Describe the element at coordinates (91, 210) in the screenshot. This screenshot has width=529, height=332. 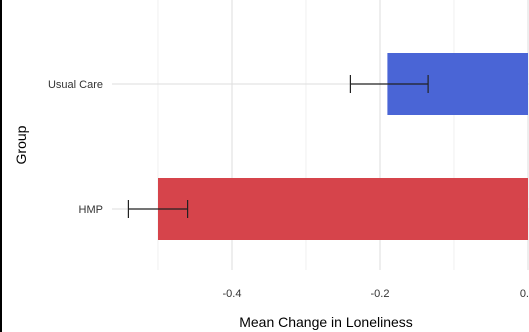
I see `y-tick-label: HMP` at that location.